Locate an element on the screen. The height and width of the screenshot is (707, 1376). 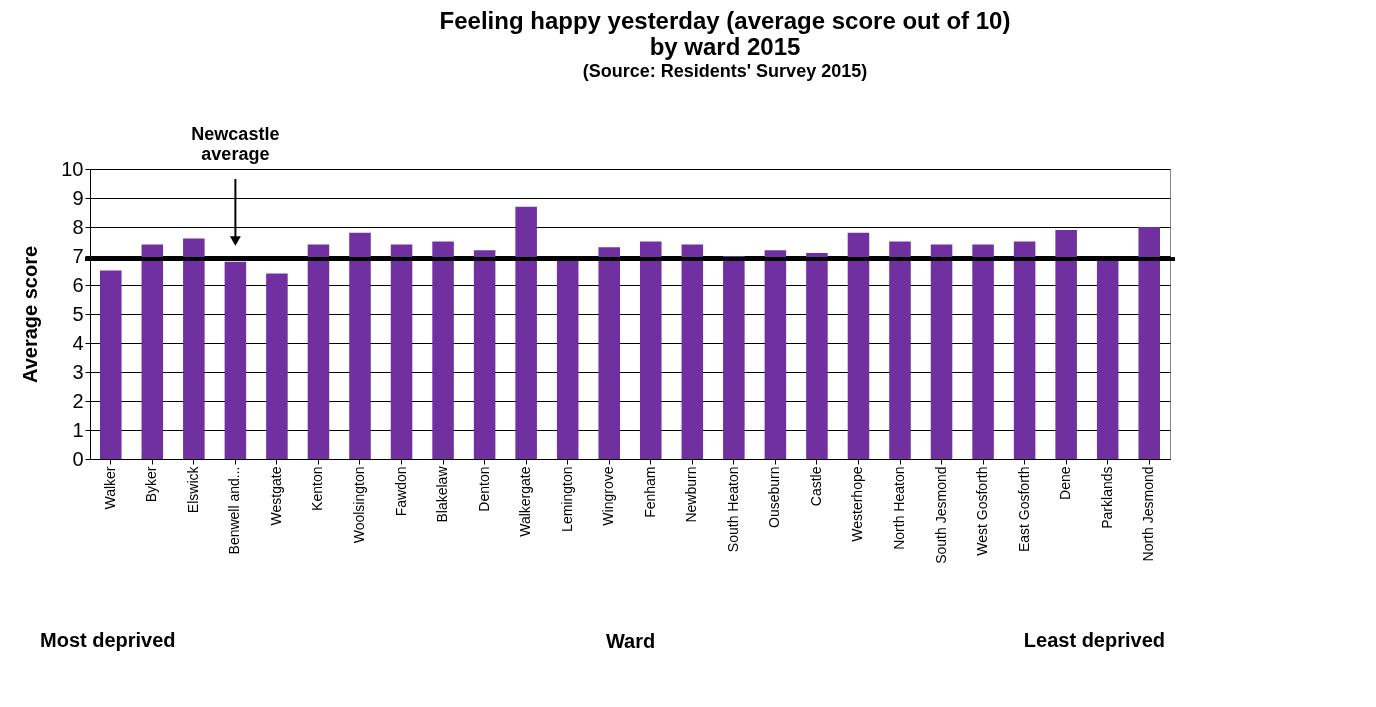
y-tick-label: 1 is located at coordinates (78, 429).